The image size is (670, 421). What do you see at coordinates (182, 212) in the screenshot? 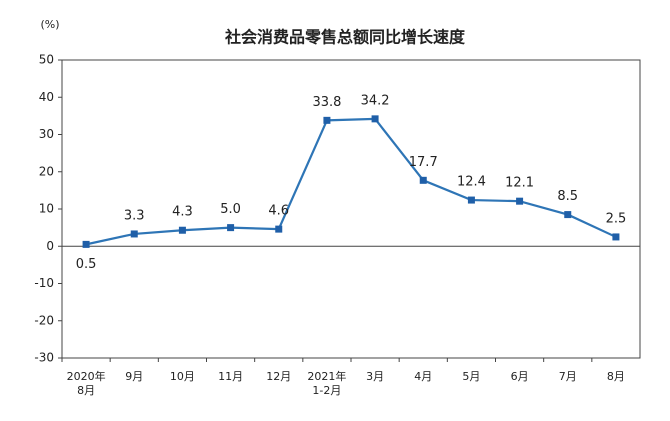
I see `data-label: 4.3` at bounding box center [182, 212].